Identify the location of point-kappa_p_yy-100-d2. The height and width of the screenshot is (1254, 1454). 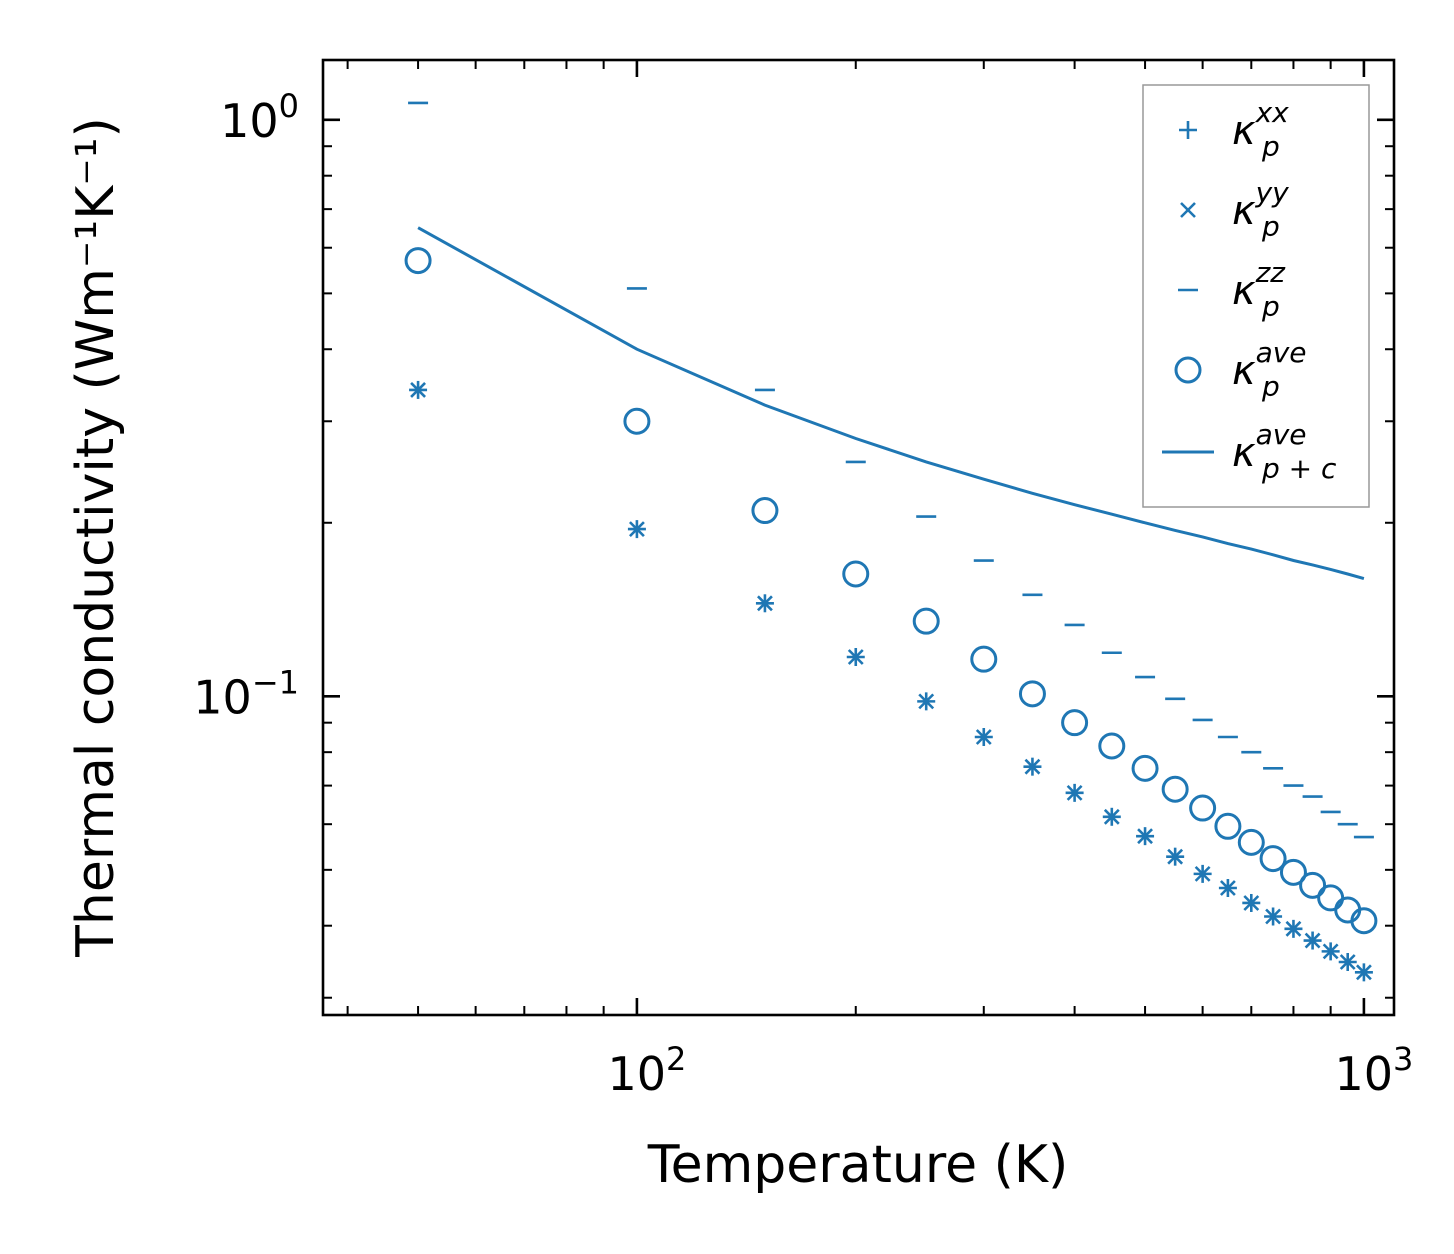
(636, 529).